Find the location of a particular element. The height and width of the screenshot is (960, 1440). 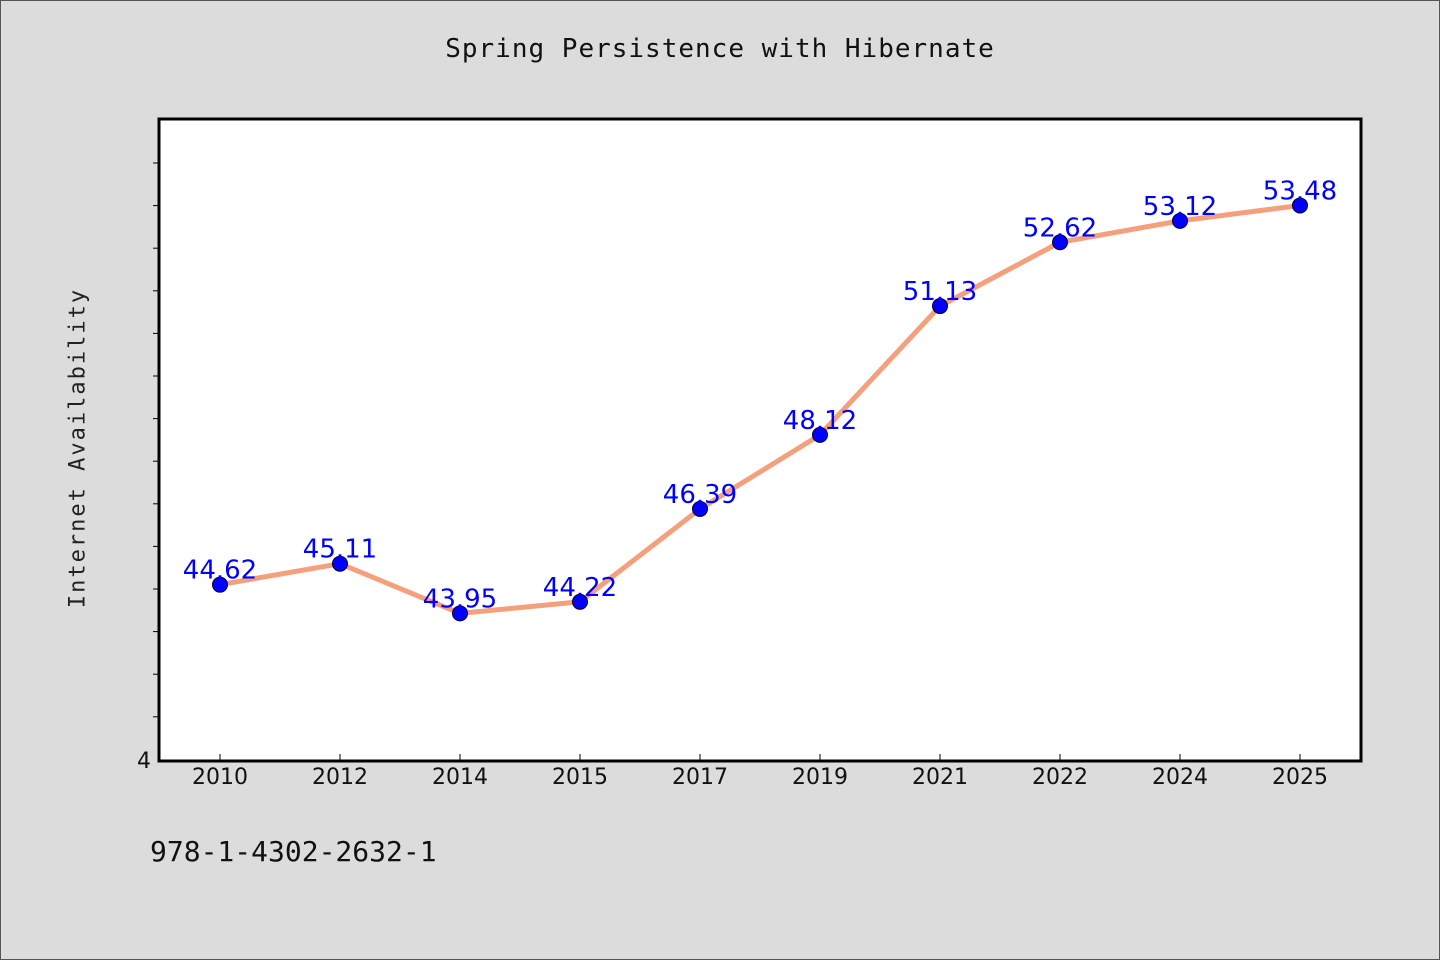

y-axis-ticks: 4 is located at coordinates (148, 468).